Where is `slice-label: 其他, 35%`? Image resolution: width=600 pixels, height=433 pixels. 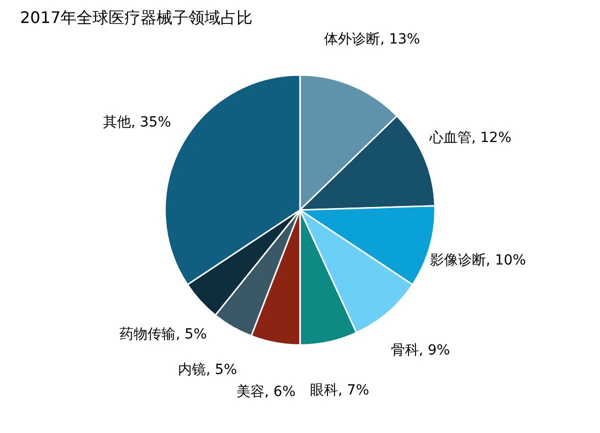 slice-label: 其他, 35% is located at coordinates (137, 122).